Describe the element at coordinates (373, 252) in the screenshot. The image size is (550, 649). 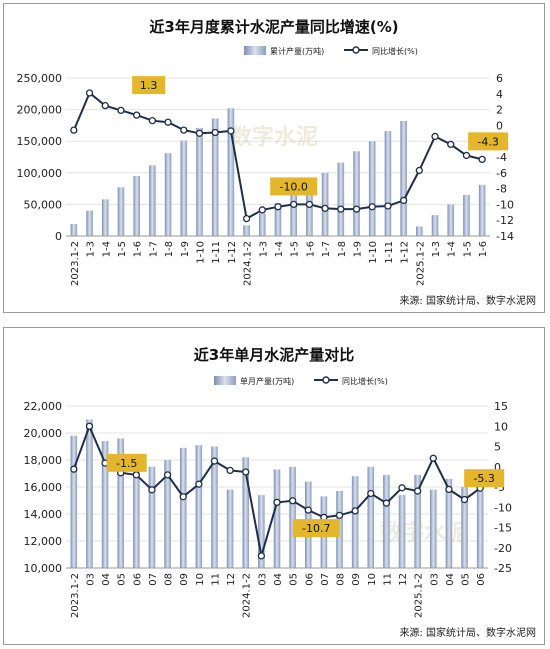
I see `x-tick-label: 1-10` at that location.